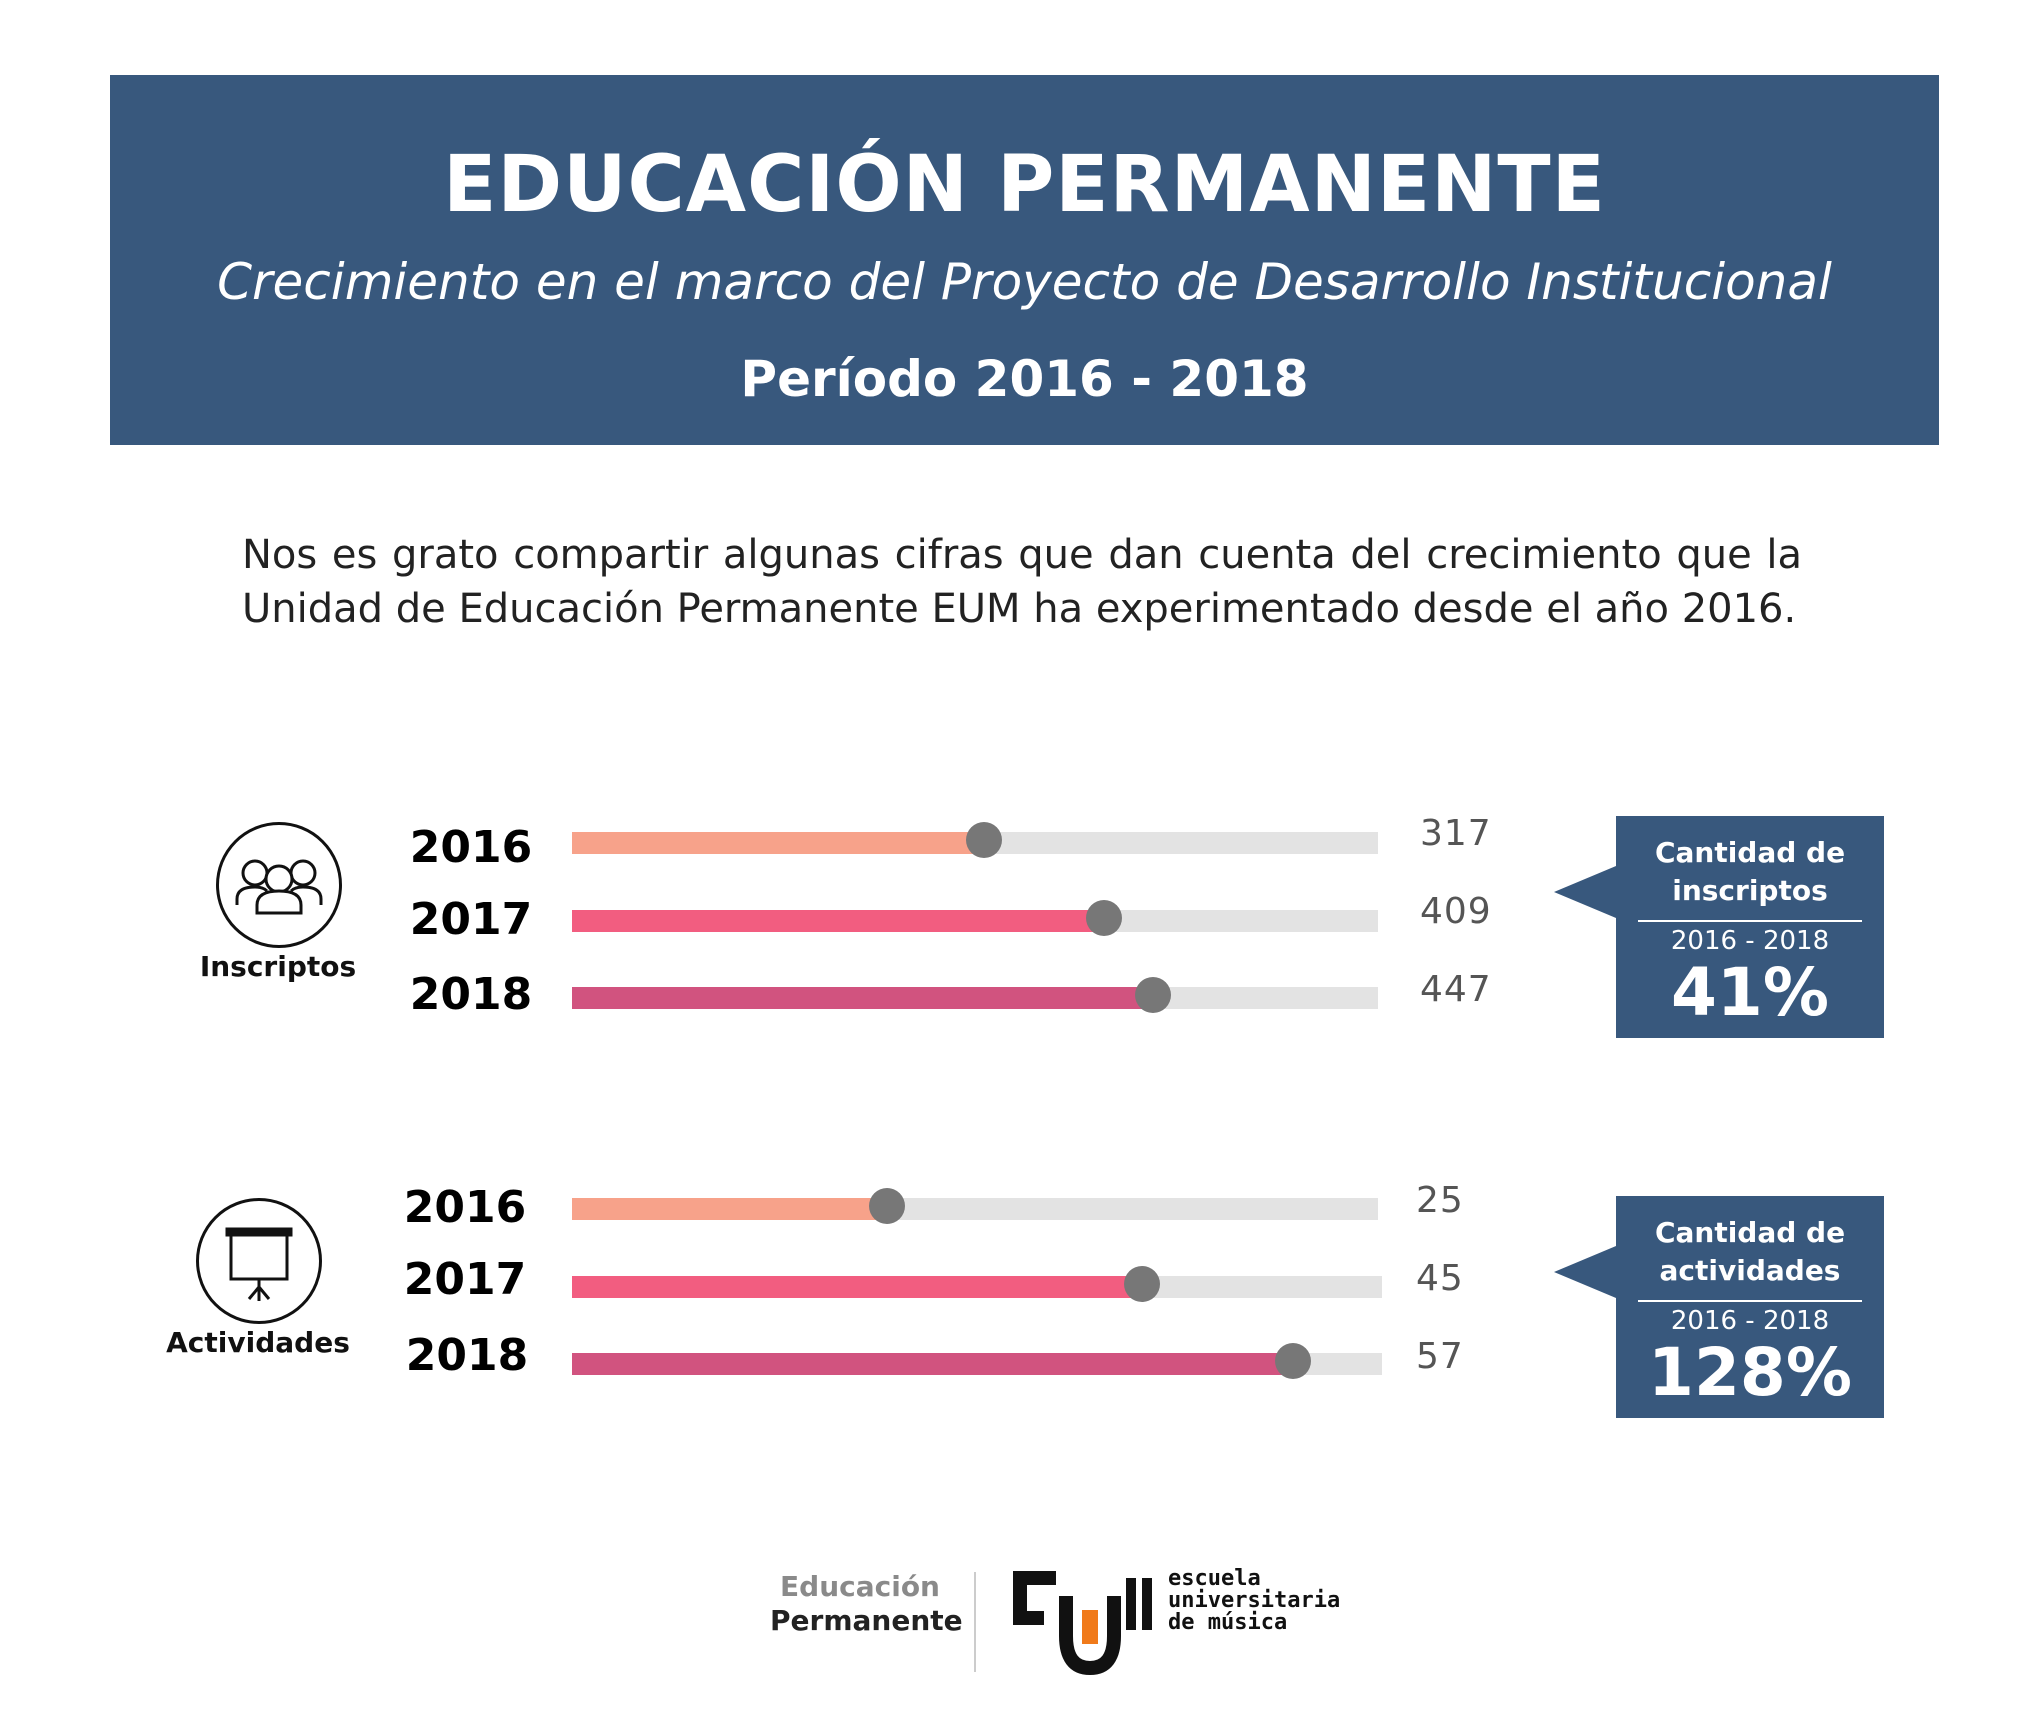 The height and width of the screenshot is (1736, 2035). I want to click on bar-knob-inscriptos-2017, so click(1103, 918).